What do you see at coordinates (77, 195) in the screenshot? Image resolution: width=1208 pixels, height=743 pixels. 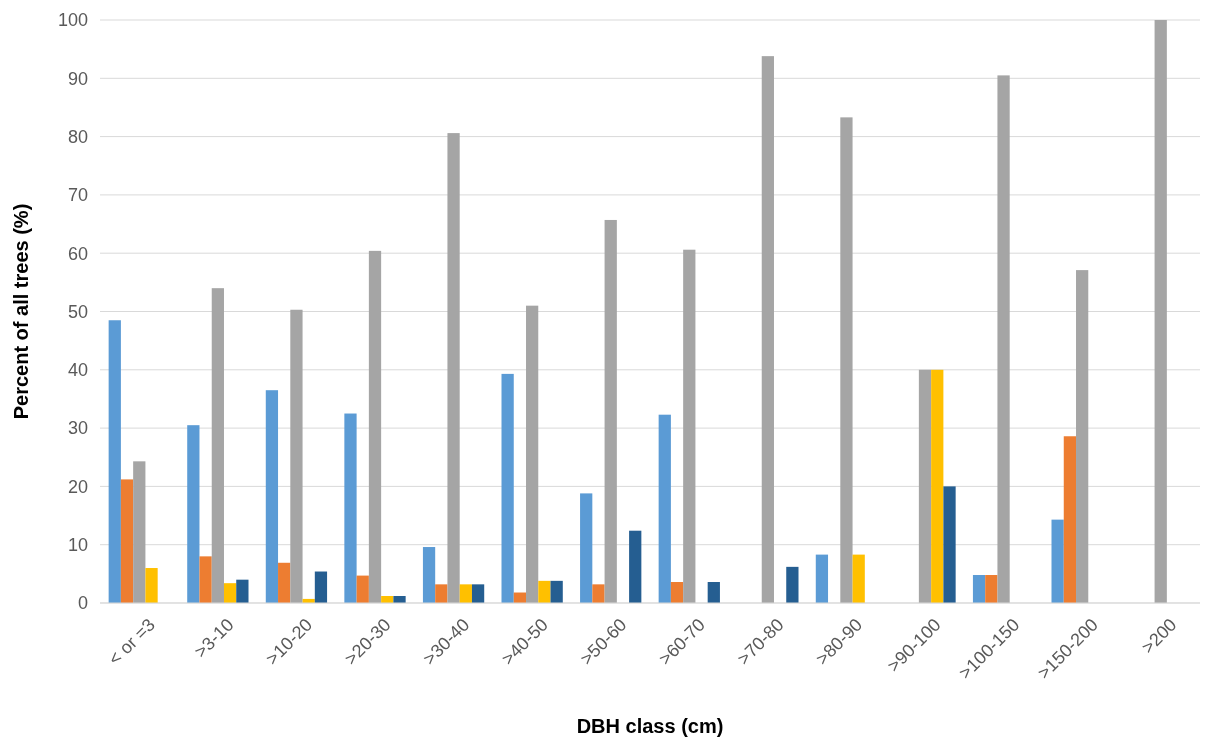 I see `y-tick-label: 70` at bounding box center [77, 195].